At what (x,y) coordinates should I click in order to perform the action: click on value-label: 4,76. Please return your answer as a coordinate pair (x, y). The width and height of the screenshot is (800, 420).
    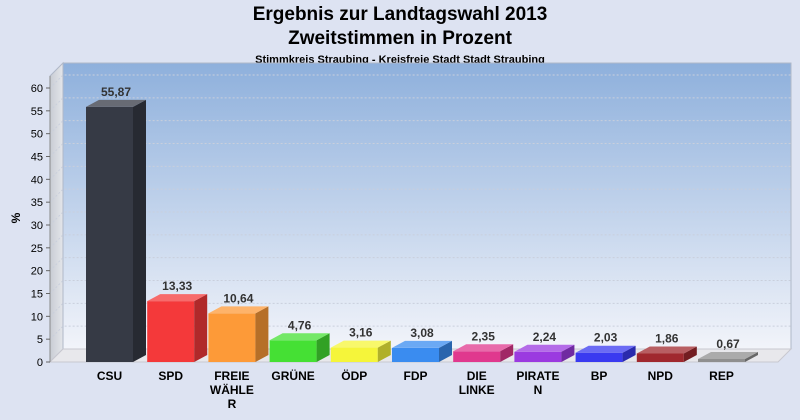
    Looking at the image, I should click on (300, 325).